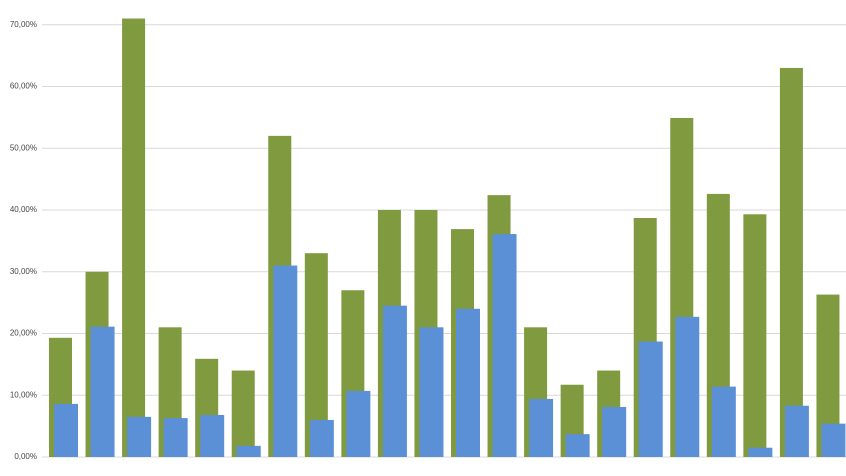 This screenshot has width=846, height=476. What do you see at coordinates (23, 86) in the screenshot?
I see `y-tick-label: 60,00%` at bounding box center [23, 86].